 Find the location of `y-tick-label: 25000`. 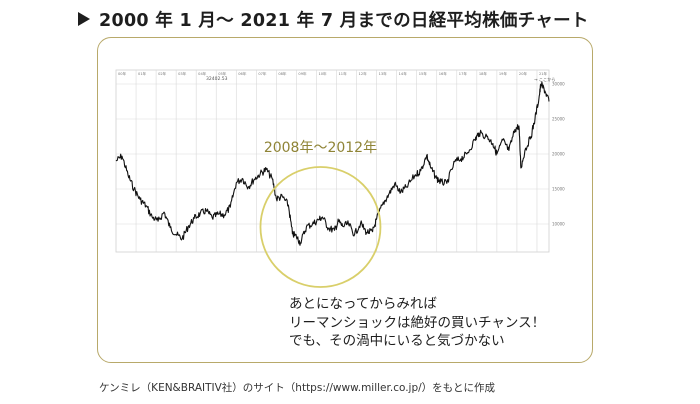

y-tick-label: 25000 is located at coordinates (558, 119).